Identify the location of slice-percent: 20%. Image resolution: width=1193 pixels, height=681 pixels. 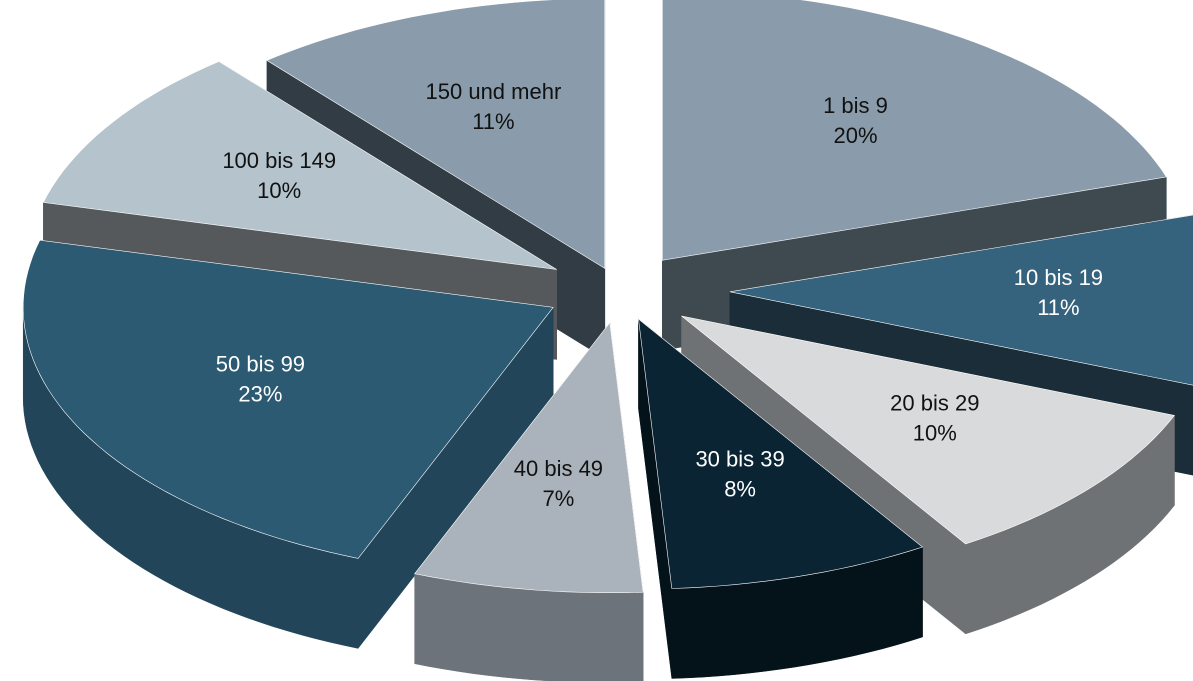
(855, 135).